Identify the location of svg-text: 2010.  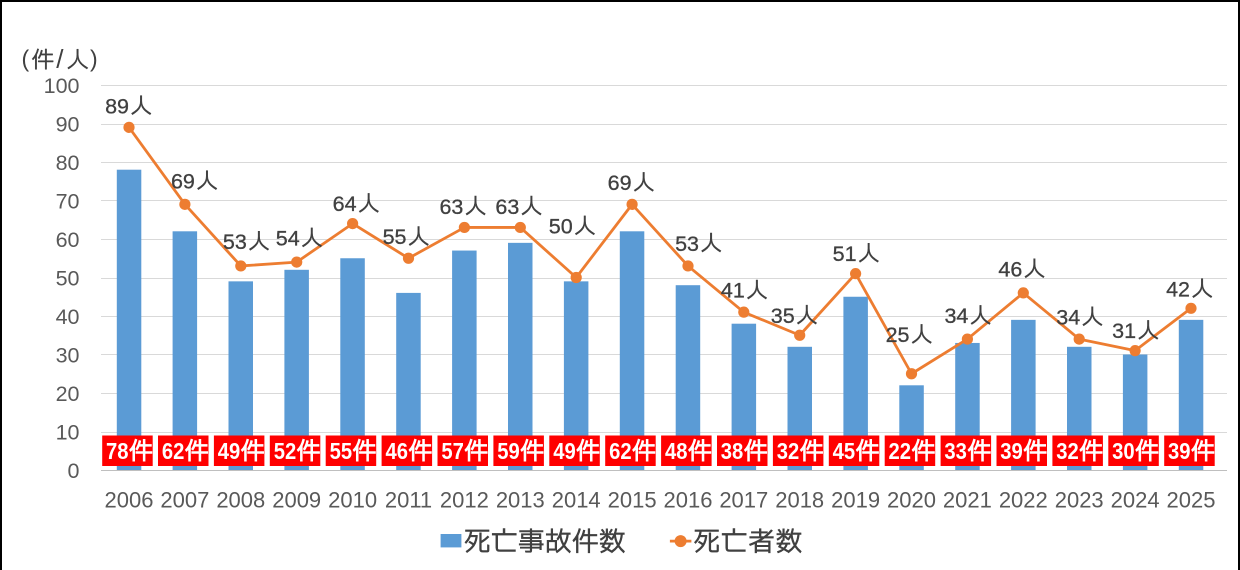
(352, 500).